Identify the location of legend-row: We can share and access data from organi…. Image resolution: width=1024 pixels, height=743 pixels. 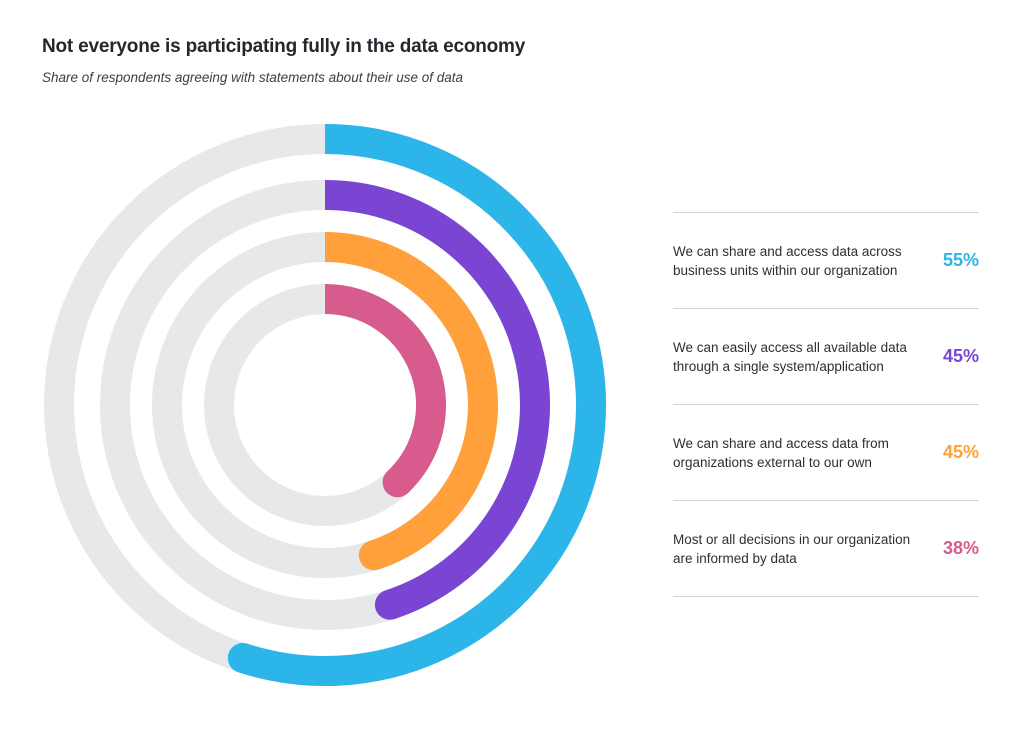
(826, 453).